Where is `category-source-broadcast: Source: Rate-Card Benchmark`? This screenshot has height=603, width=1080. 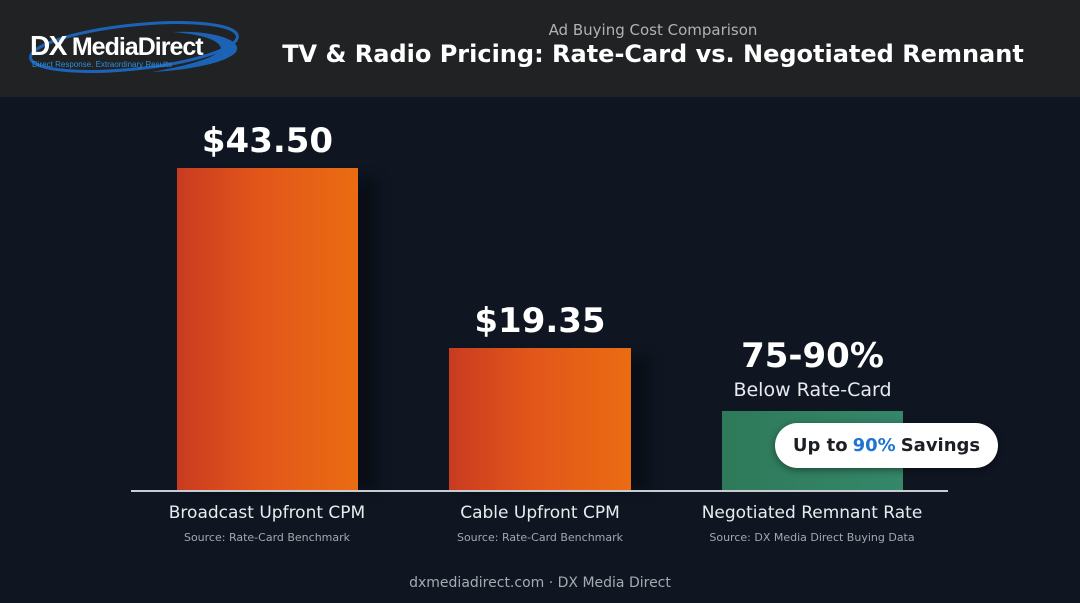 category-source-broadcast: Source: Rate-Card Benchmark is located at coordinates (267, 537).